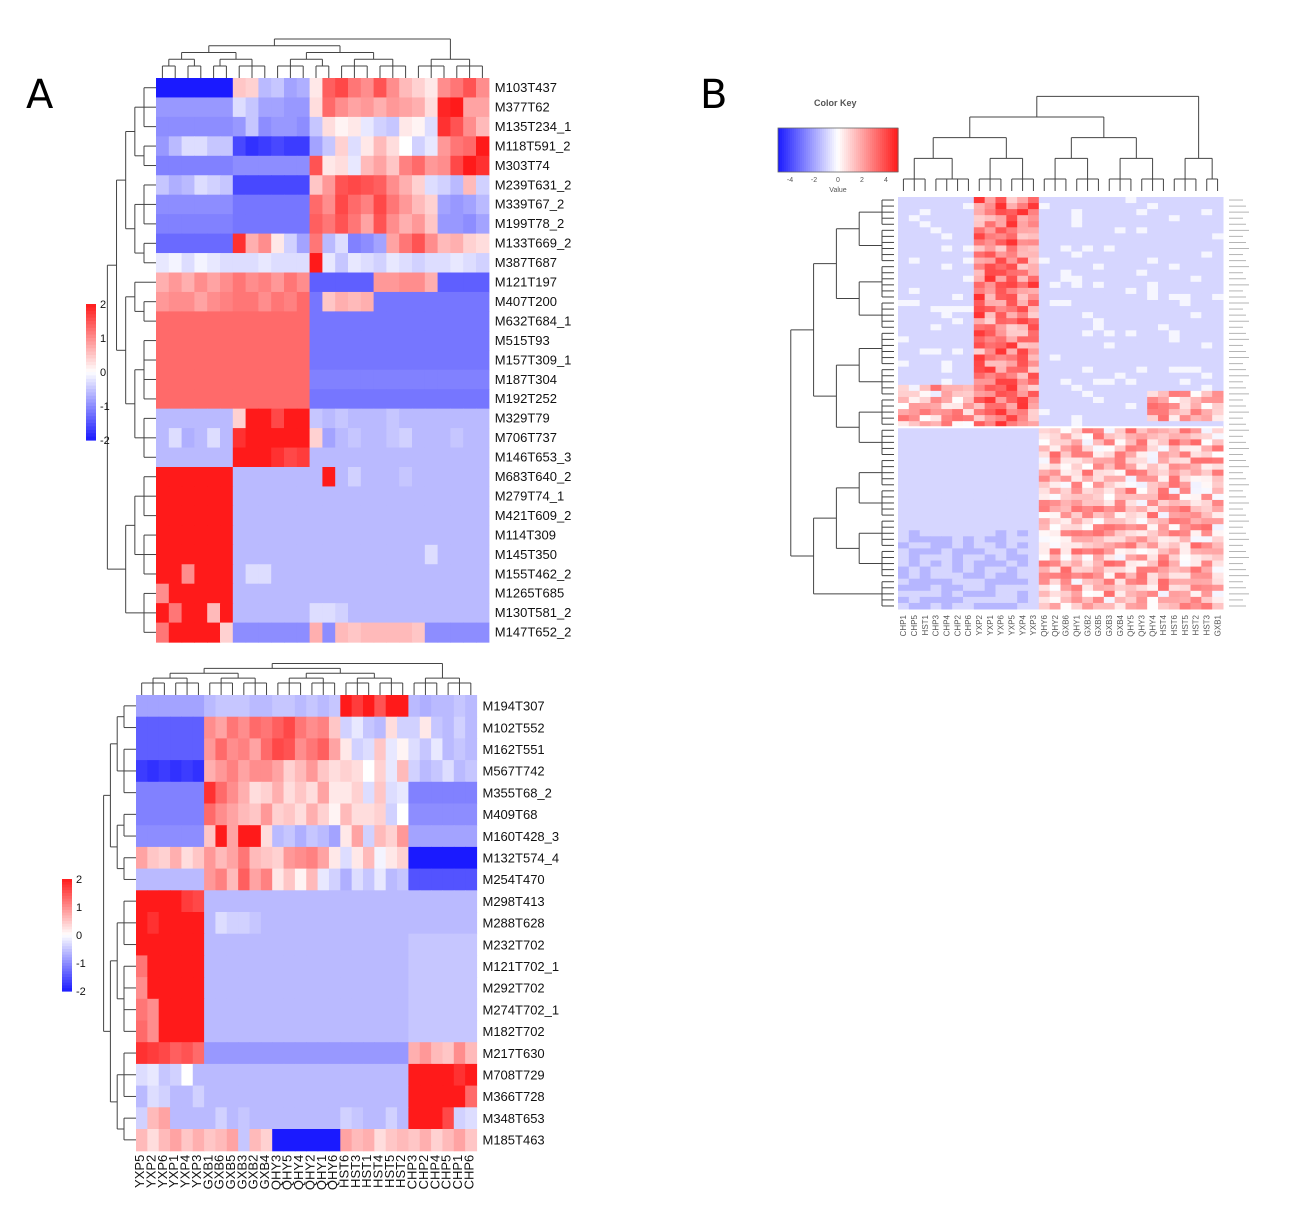 The height and width of the screenshot is (1222, 1305). I want to click on column-dendrogram-b, so click(1060, 143).